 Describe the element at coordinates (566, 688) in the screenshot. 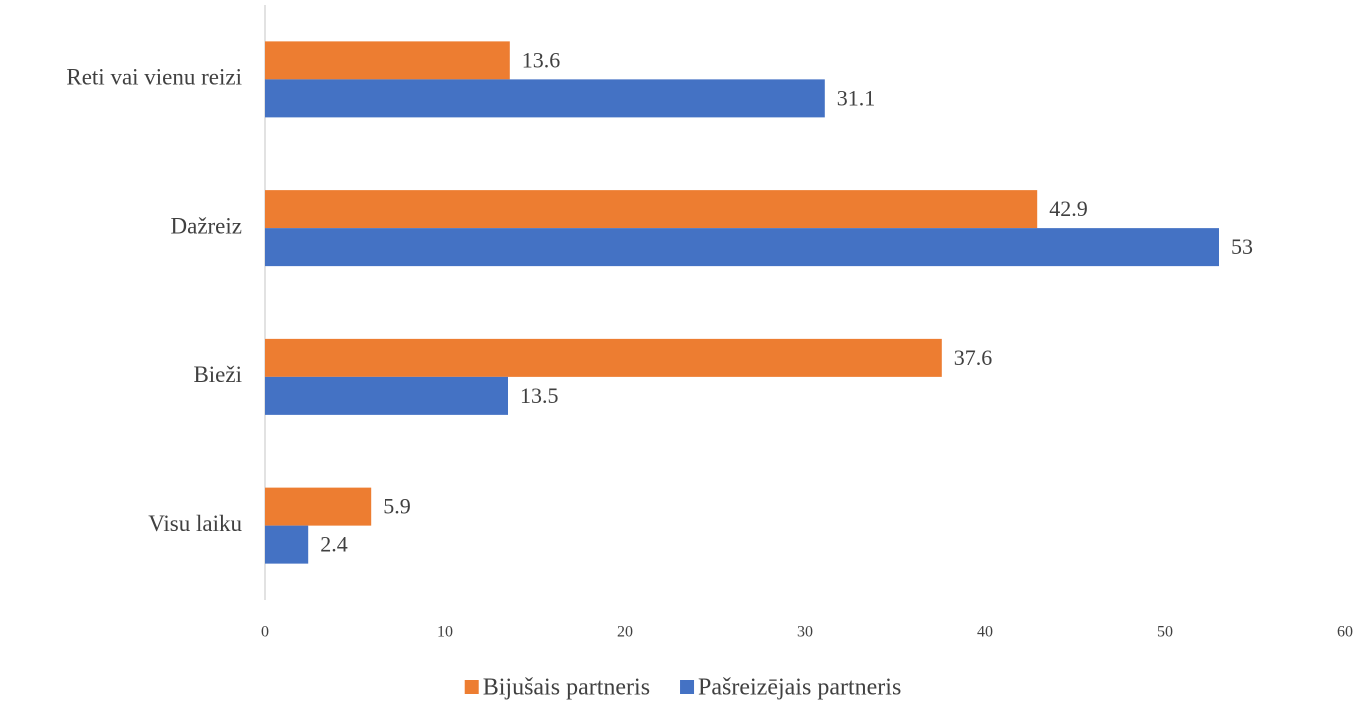

I see `legend-label: Bijušais partneris` at that location.